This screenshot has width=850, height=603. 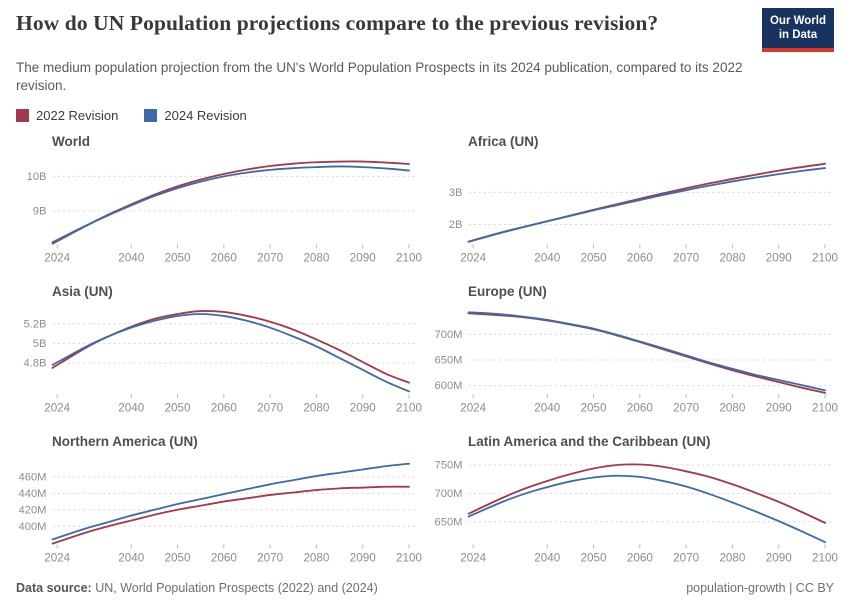 I want to click on license: CC BY, so click(x=814, y=587).